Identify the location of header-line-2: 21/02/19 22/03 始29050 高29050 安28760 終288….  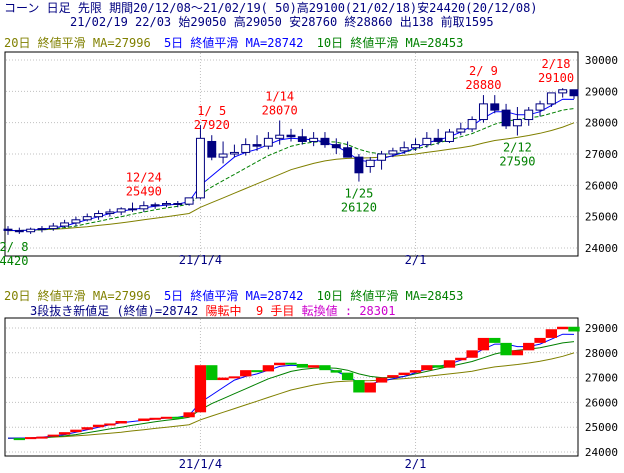
(282, 22).